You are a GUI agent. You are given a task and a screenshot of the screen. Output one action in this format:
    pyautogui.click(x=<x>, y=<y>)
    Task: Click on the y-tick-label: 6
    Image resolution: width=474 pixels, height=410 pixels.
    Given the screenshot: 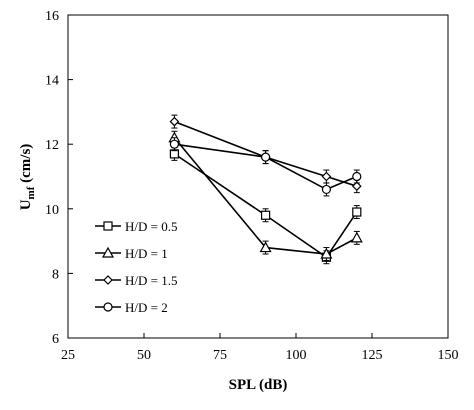 What is the action you would take?
    pyautogui.click(x=55, y=339)
    